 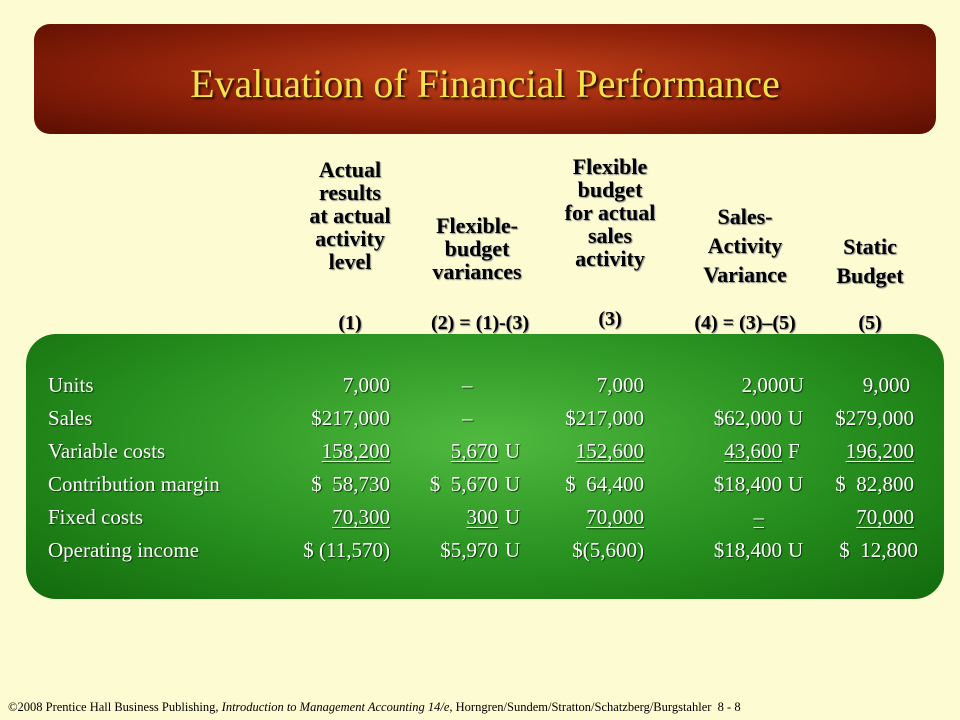 What do you see at coordinates (346, 550) in the screenshot?
I see `actual-value: $ (11,570)` at bounding box center [346, 550].